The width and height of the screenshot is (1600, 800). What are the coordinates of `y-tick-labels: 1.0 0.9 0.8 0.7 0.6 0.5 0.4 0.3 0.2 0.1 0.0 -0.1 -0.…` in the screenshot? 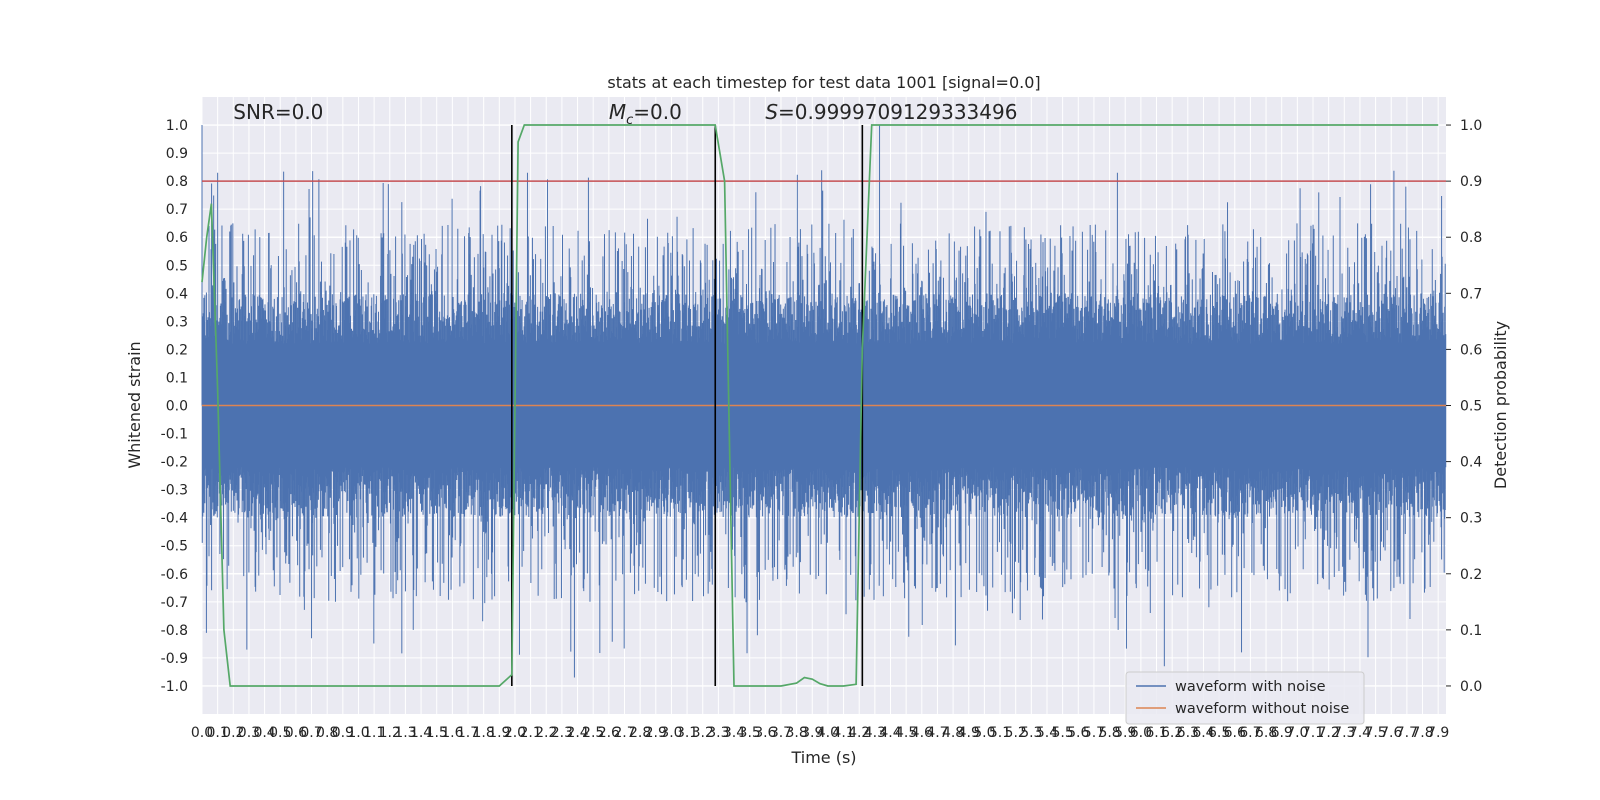 It's located at (174, 406).